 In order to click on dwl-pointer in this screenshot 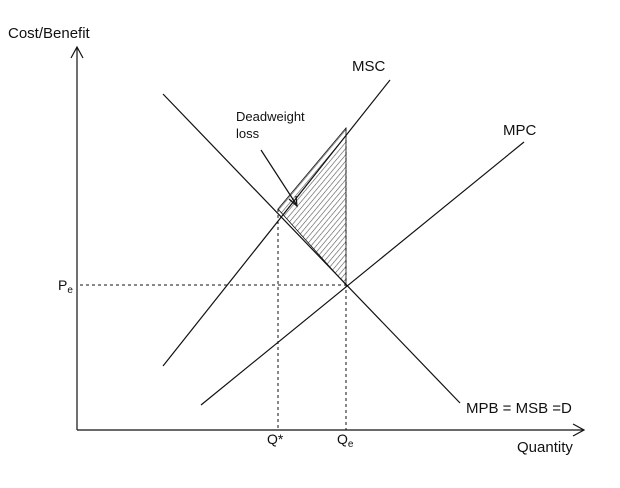, I will do `click(278, 177)`.